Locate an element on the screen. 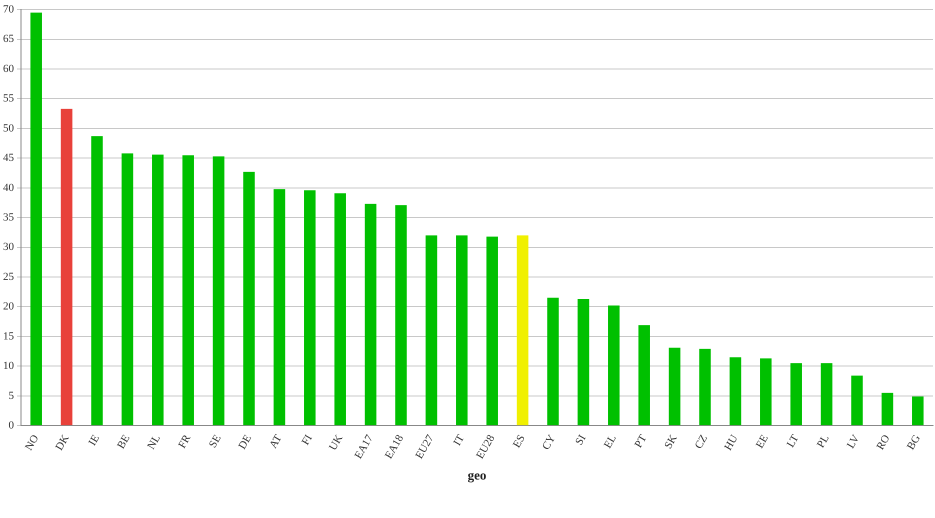 The height and width of the screenshot is (518, 935). x-tick-label: FI is located at coordinates (308, 440).